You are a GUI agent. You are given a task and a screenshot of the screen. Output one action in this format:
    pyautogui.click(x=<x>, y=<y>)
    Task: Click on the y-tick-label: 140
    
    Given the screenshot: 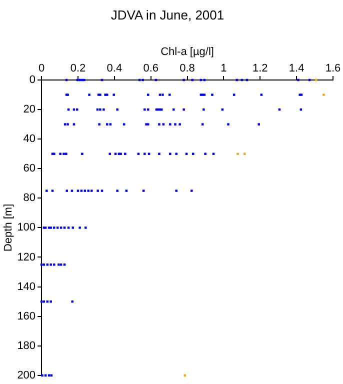 What is the action you would take?
    pyautogui.click(x=26, y=286)
    